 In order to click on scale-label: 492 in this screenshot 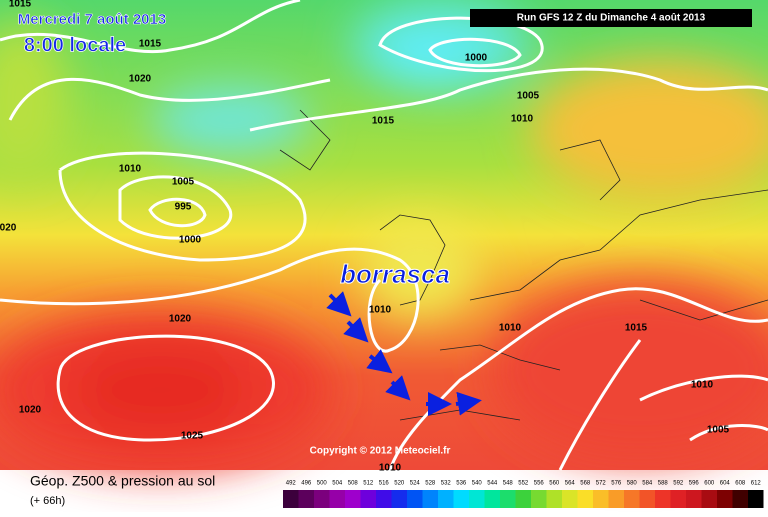, I will do `click(291, 484)`.